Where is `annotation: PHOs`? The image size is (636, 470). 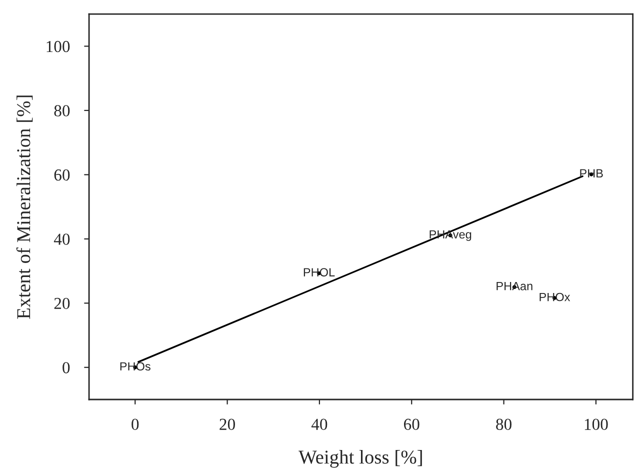
annotation: PHOs is located at coordinates (135, 366).